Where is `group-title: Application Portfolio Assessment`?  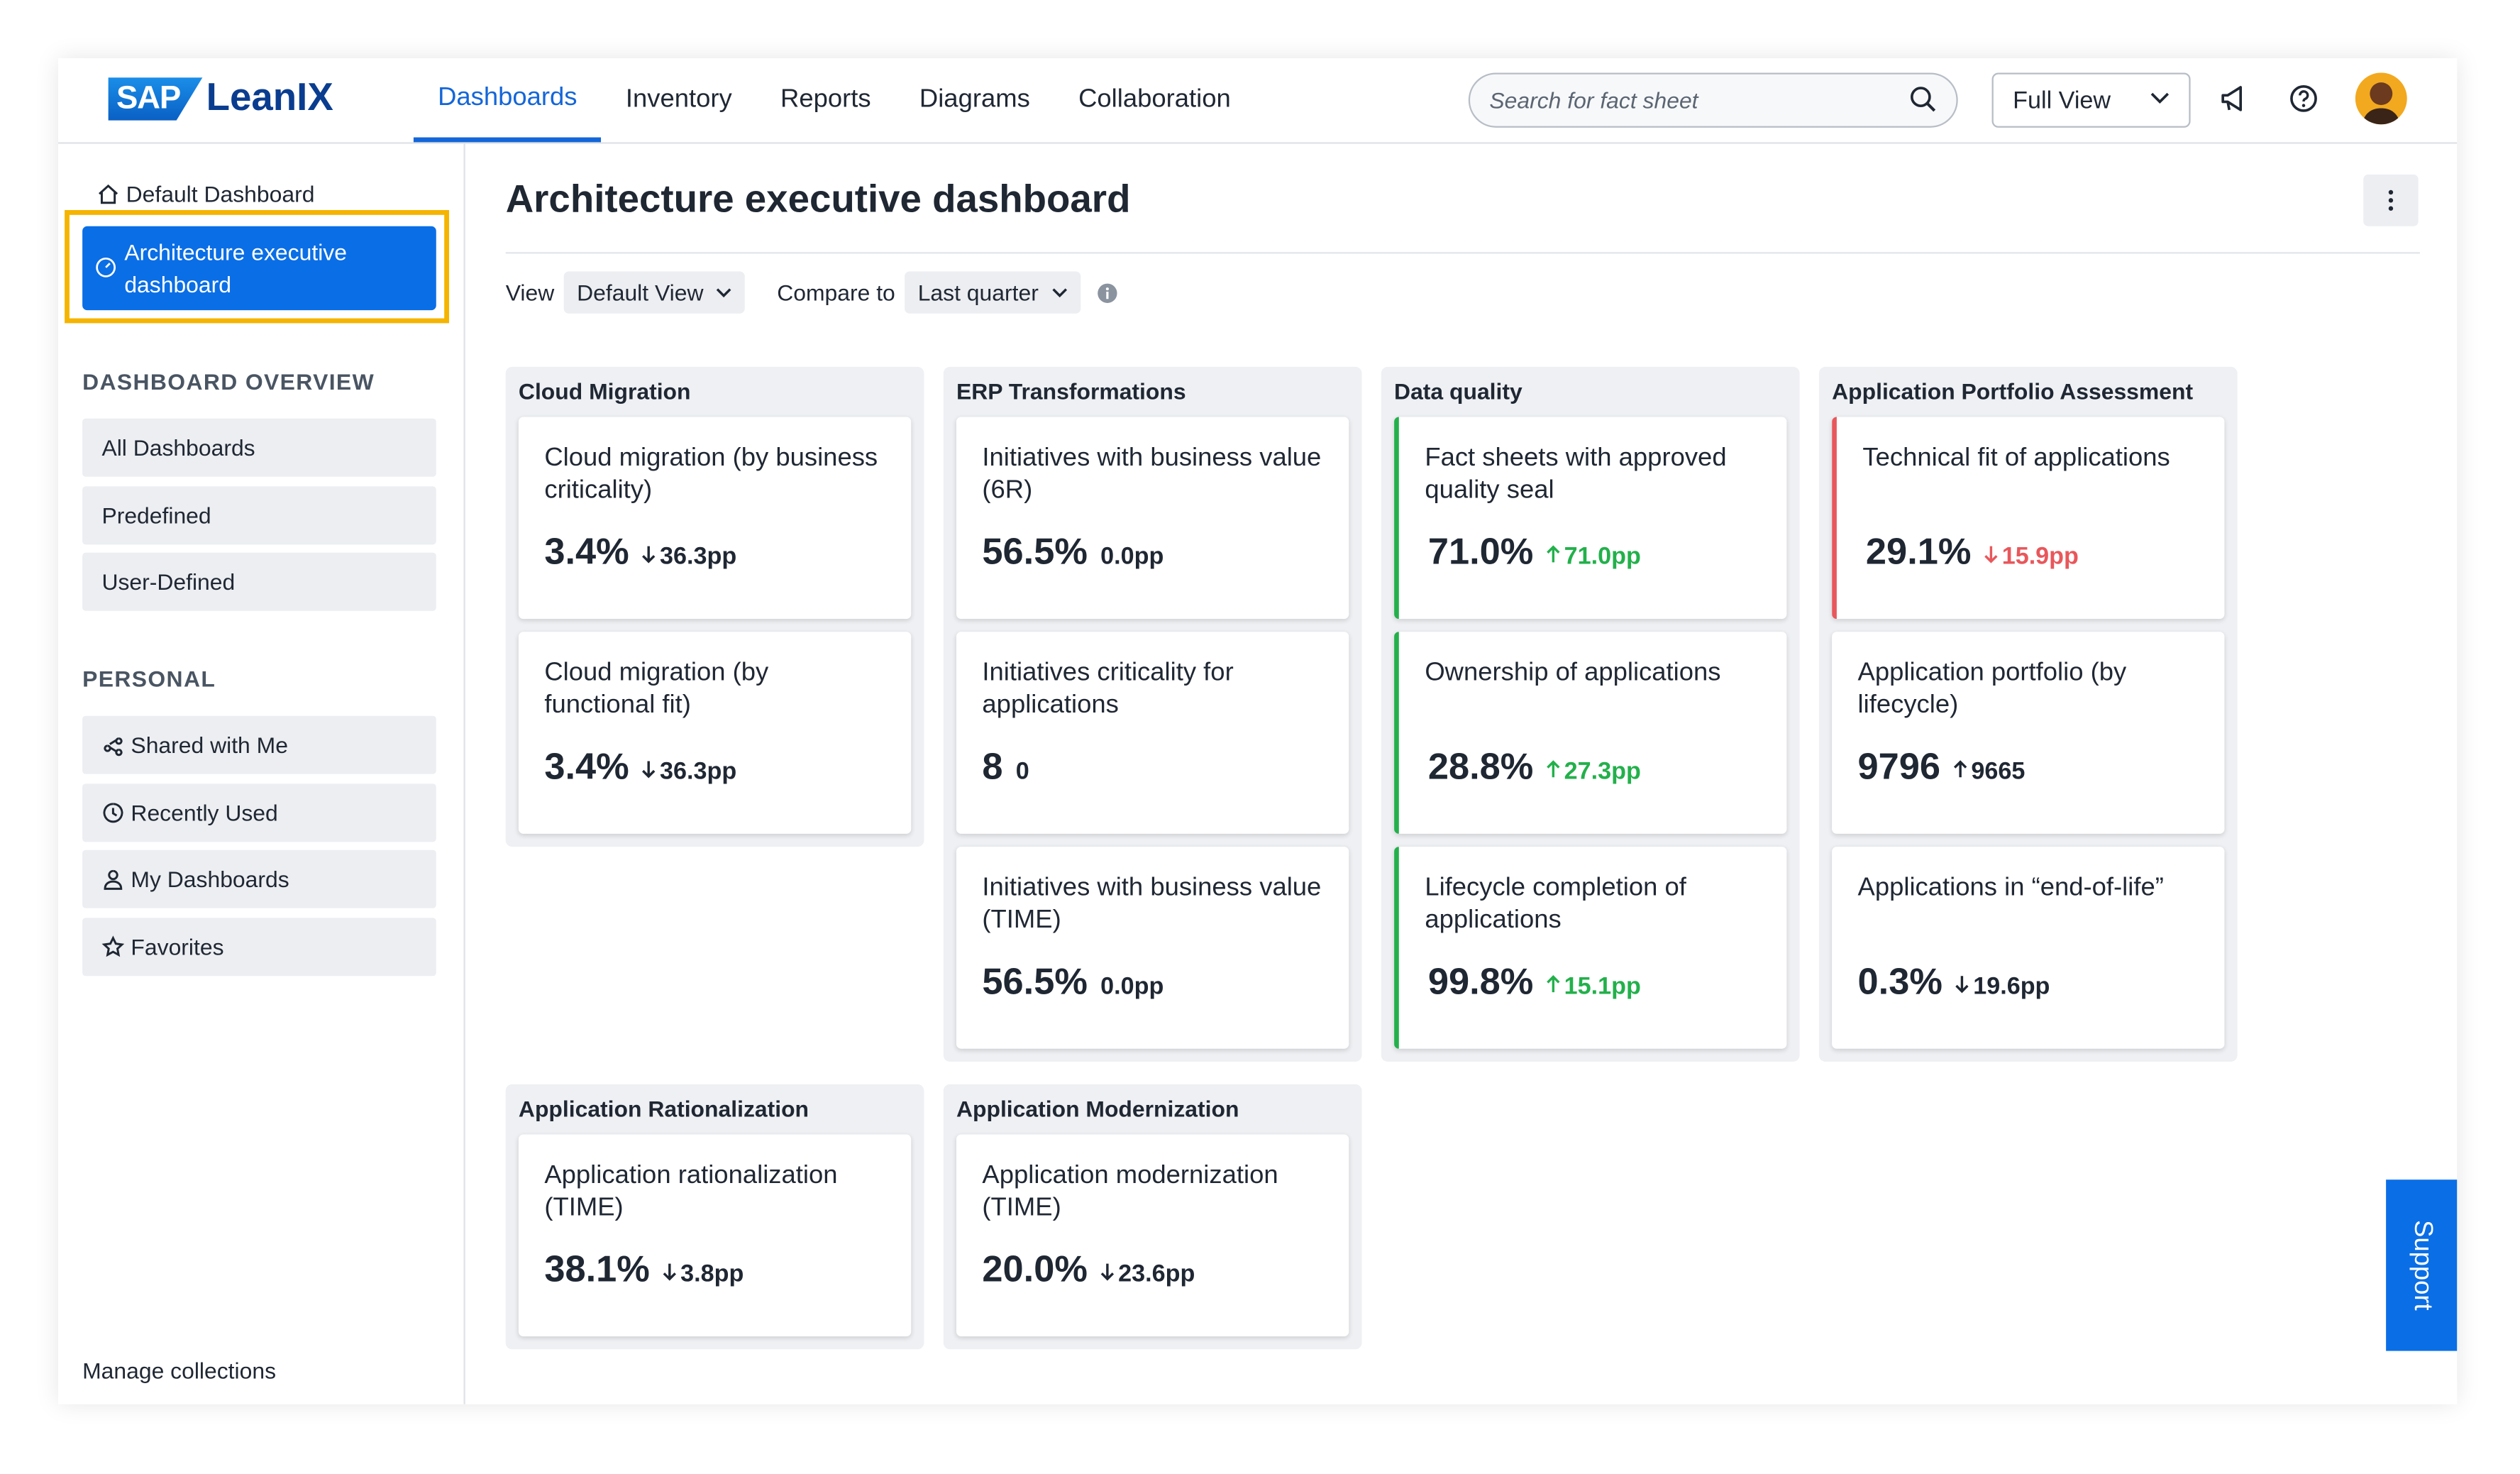
group-title: Application Portfolio Assessment is located at coordinates (2013, 392).